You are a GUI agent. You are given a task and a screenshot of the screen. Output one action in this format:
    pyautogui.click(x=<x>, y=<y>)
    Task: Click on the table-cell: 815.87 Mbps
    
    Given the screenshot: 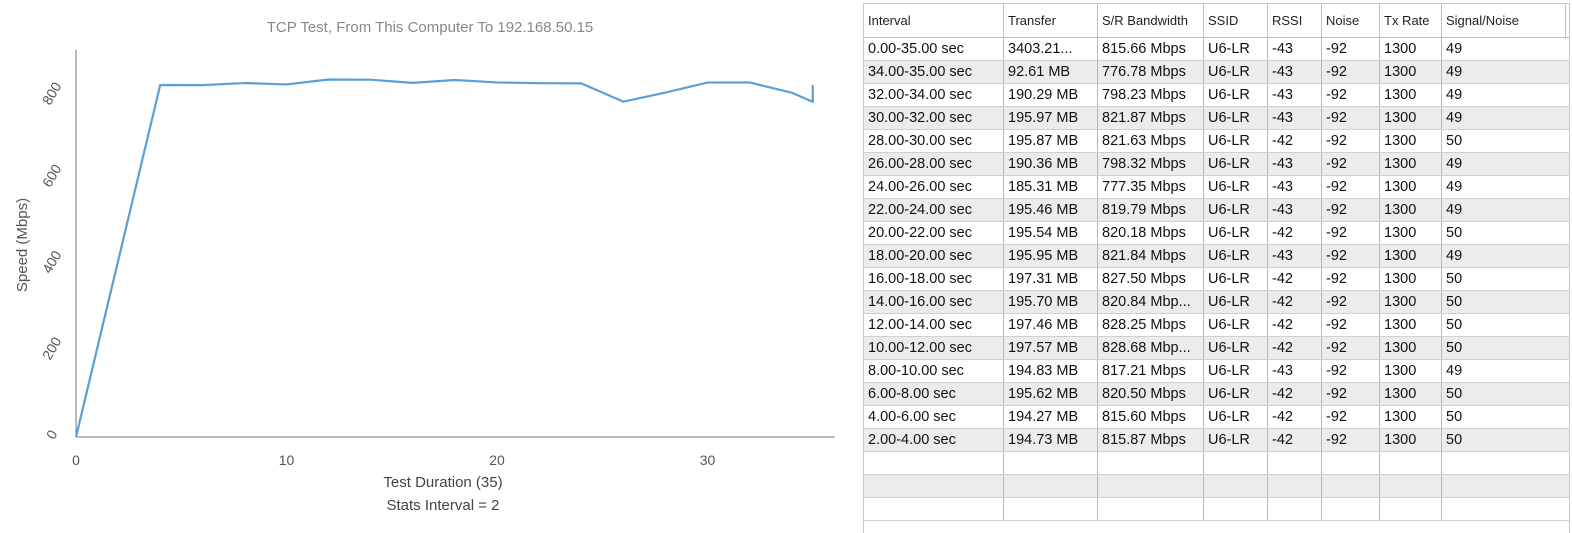 What is the action you would take?
    pyautogui.click(x=1151, y=440)
    